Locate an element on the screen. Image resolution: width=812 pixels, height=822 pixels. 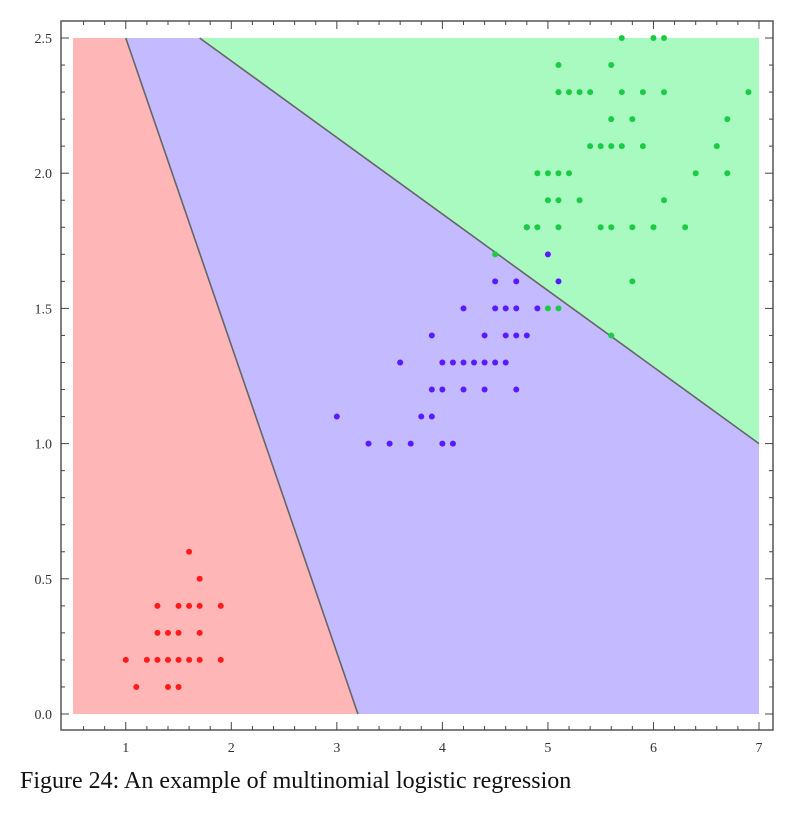
y-tick-label: 2.5 is located at coordinates (44, 39).